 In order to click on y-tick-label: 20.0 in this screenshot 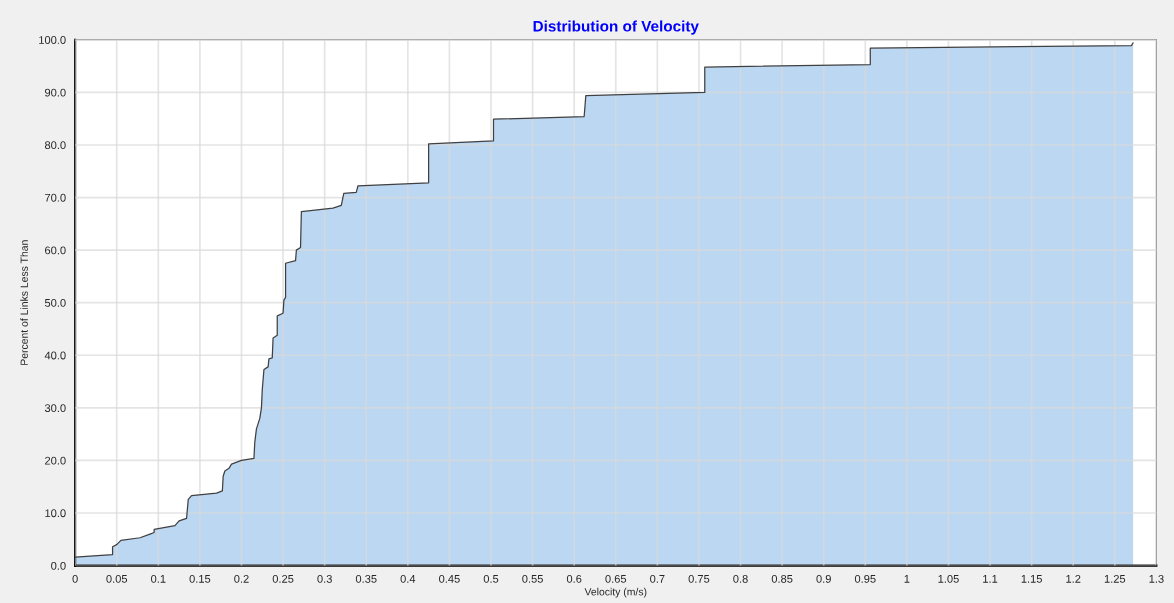, I will do `click(55, 460)`.